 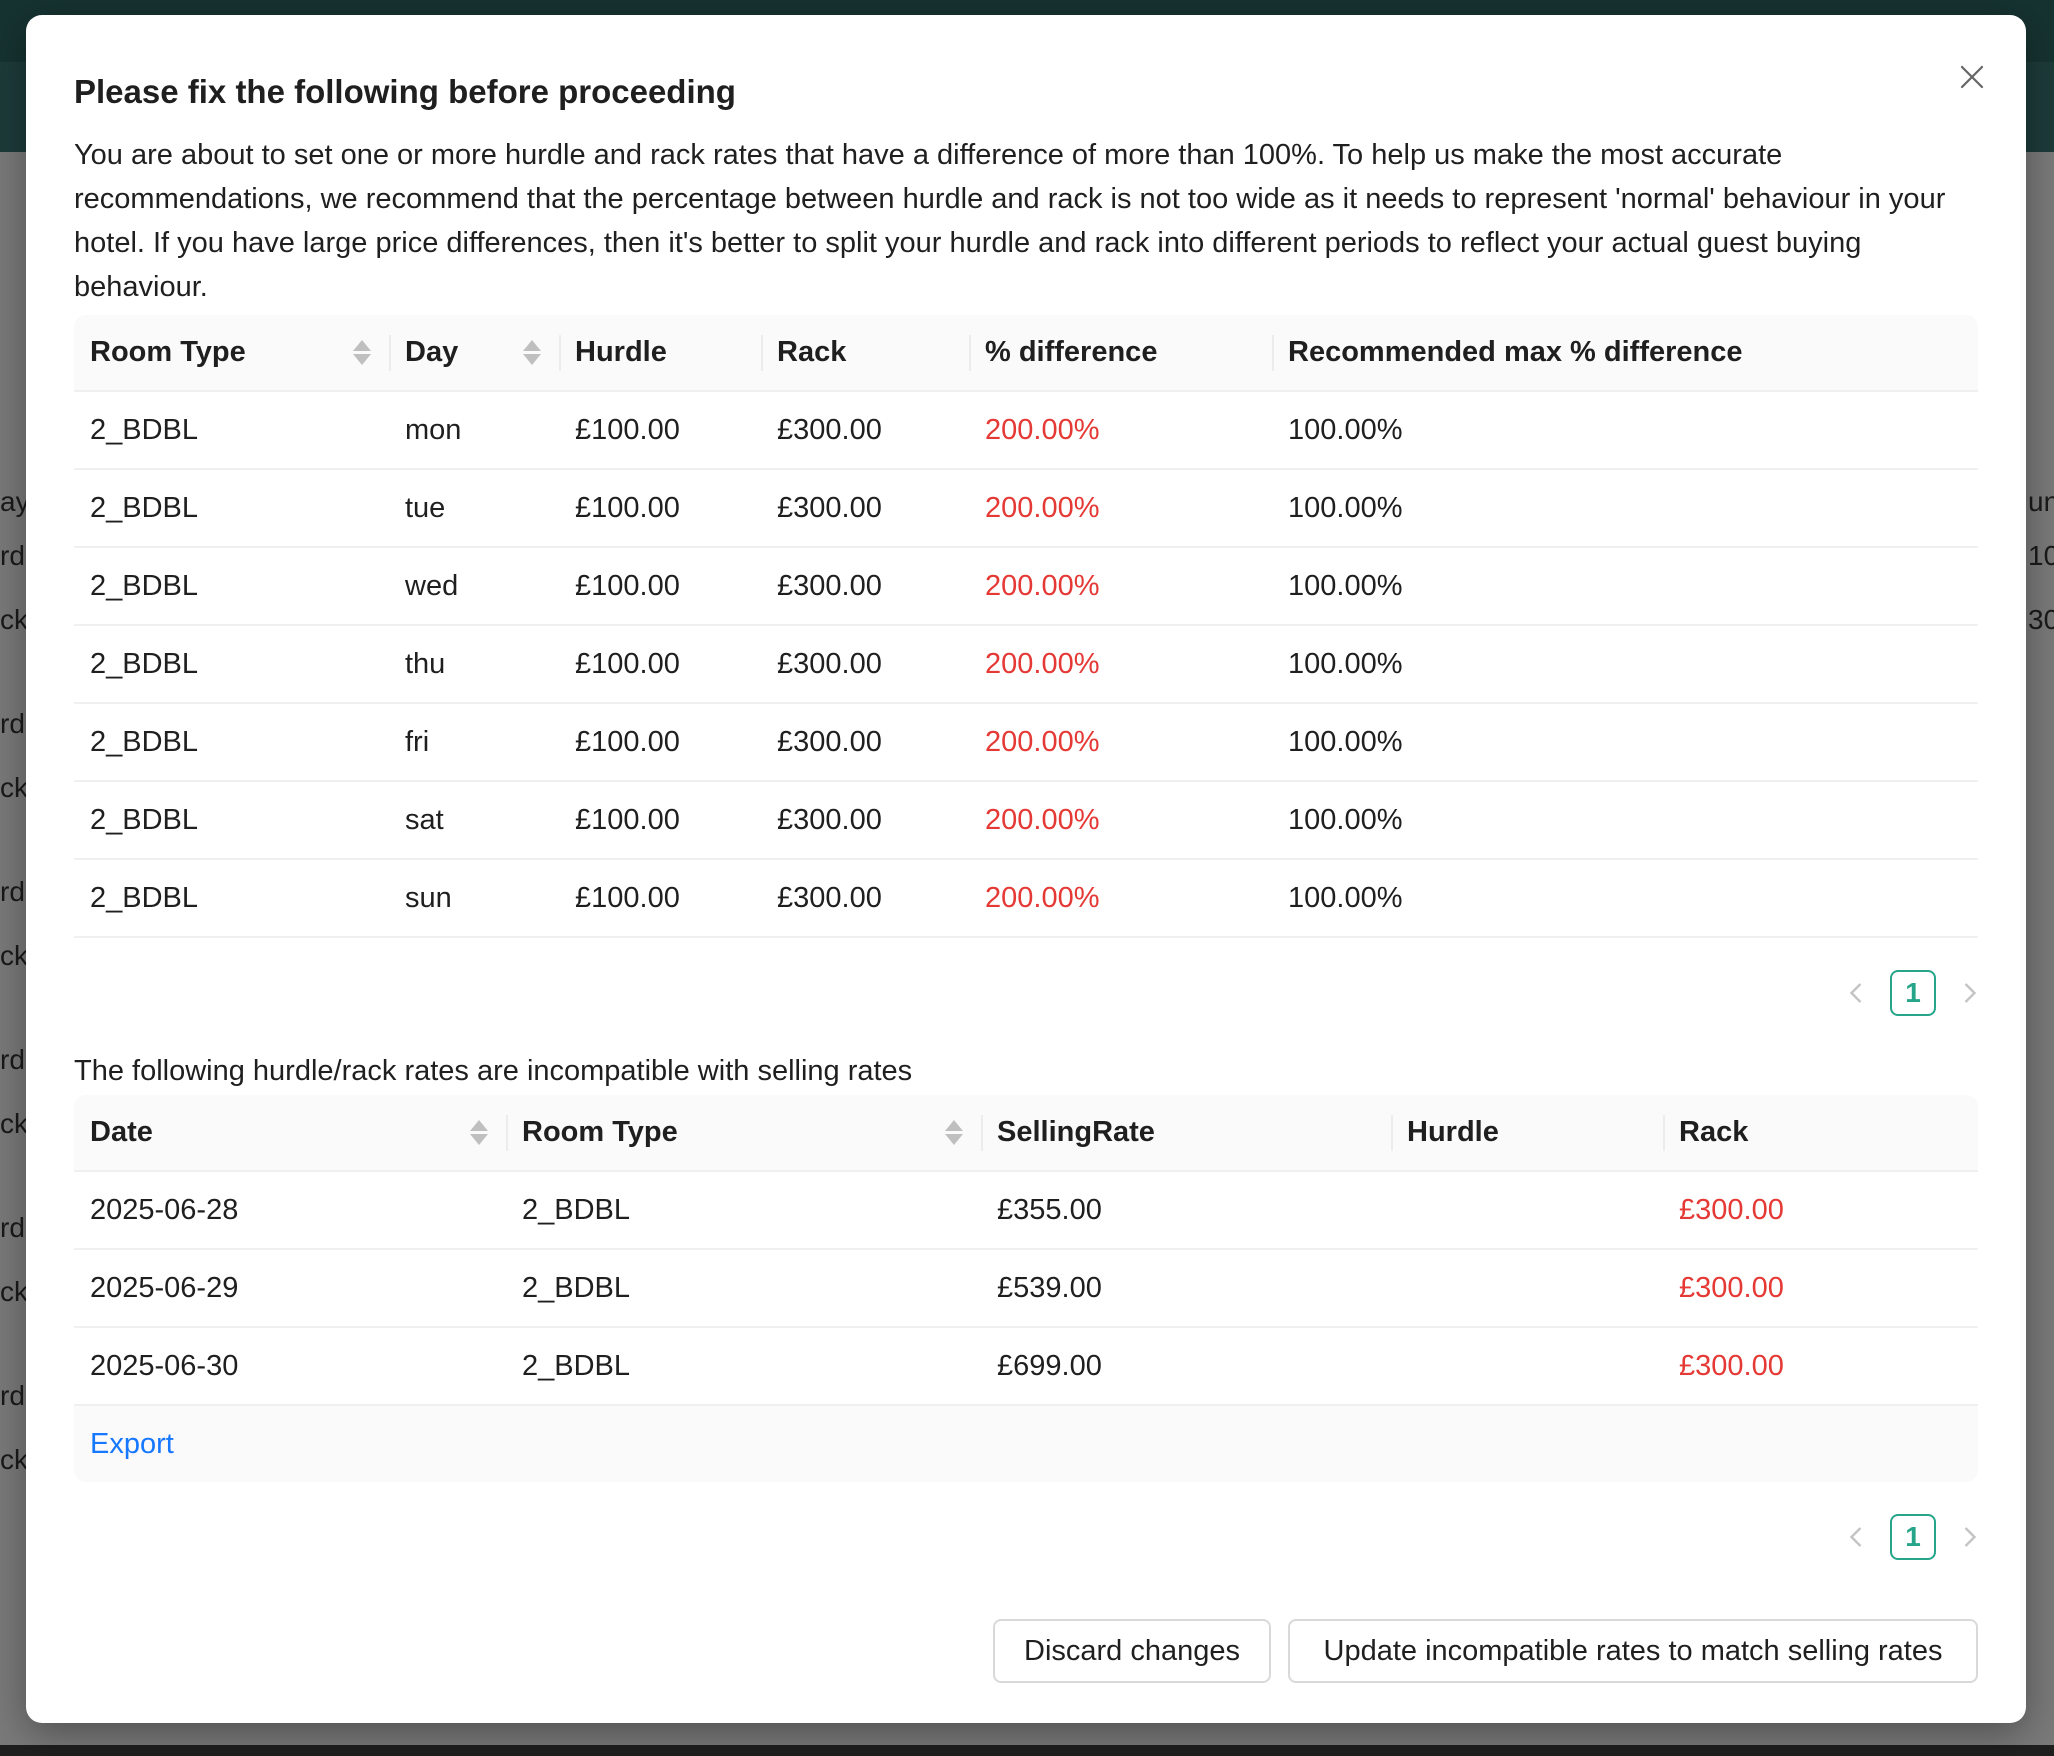 I want to click on column-header-percent-difference: % difference, so click(x=1120, y=353).